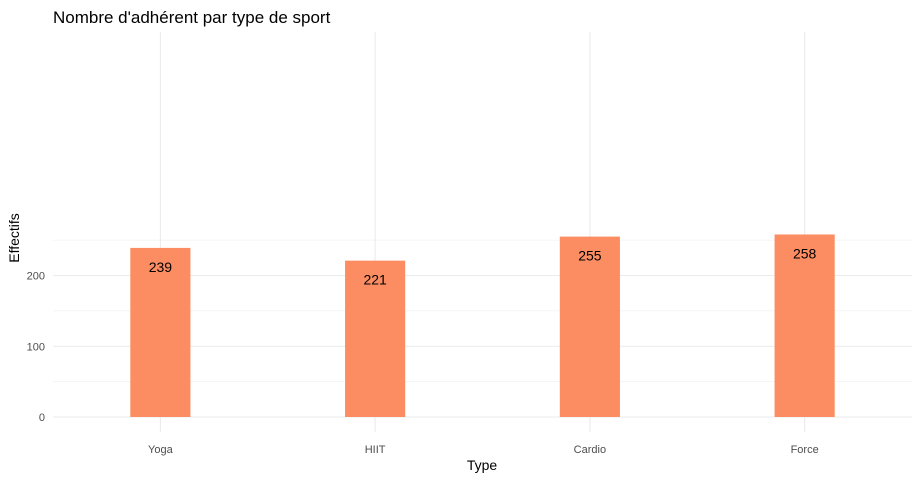 This screenshot has width=919, height=480. What do you see at coordinates (160, 332) in the screenshot?
I see `bar-yoga` at bounding box center [160, 332].